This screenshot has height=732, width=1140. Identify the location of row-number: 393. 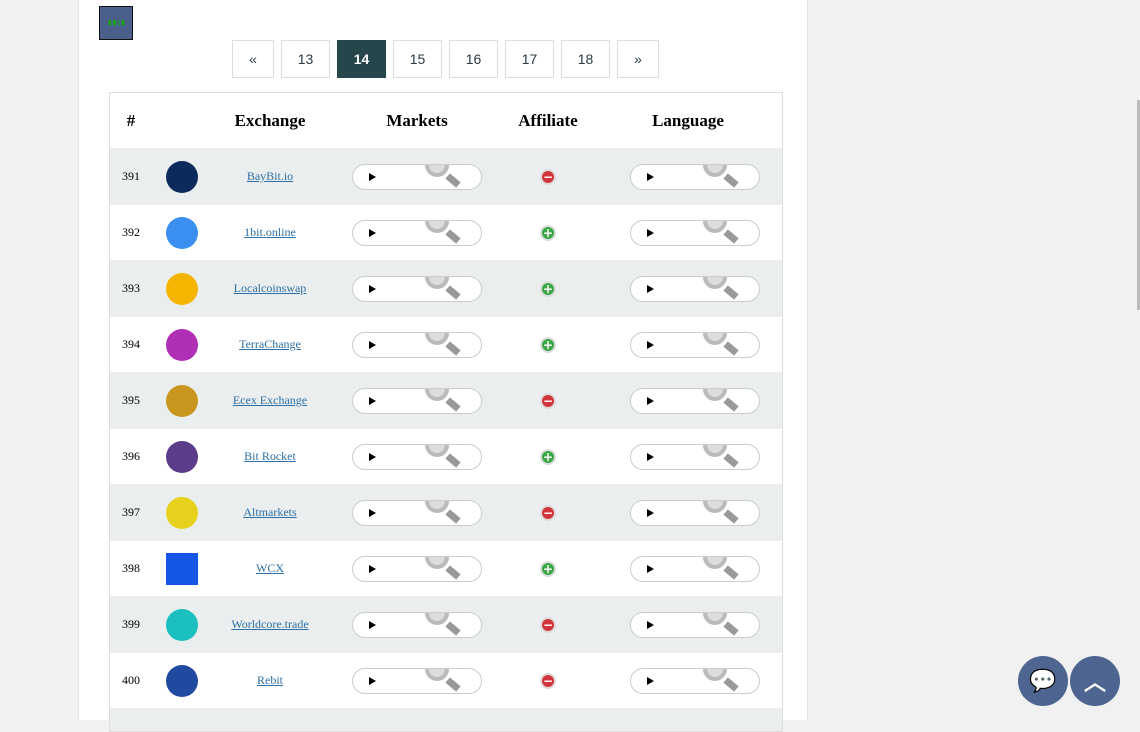
(131, 288).